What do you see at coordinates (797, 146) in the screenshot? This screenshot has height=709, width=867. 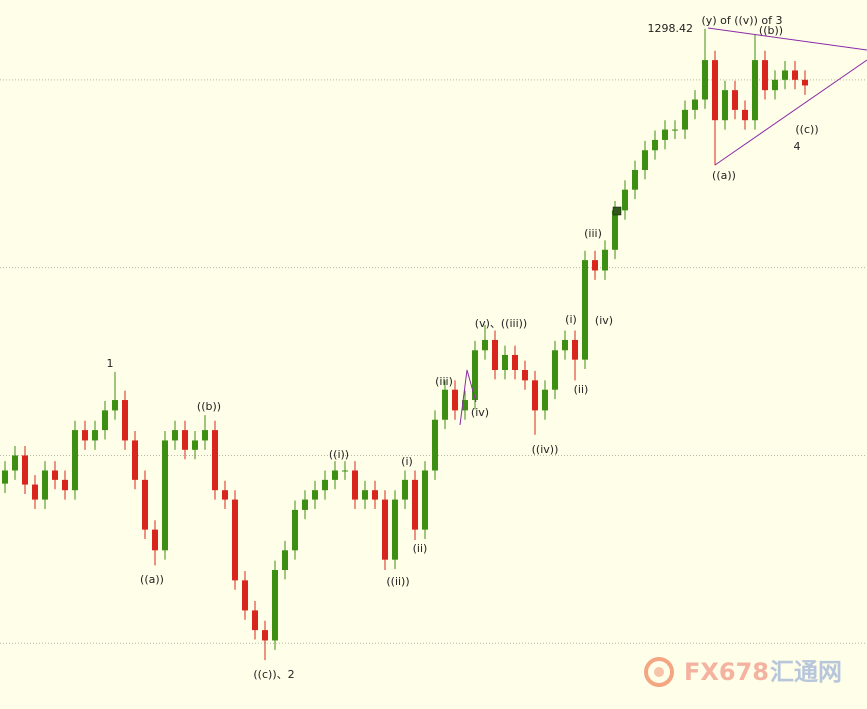 I see `wave-label: 4` at bounding box center [797, 146].